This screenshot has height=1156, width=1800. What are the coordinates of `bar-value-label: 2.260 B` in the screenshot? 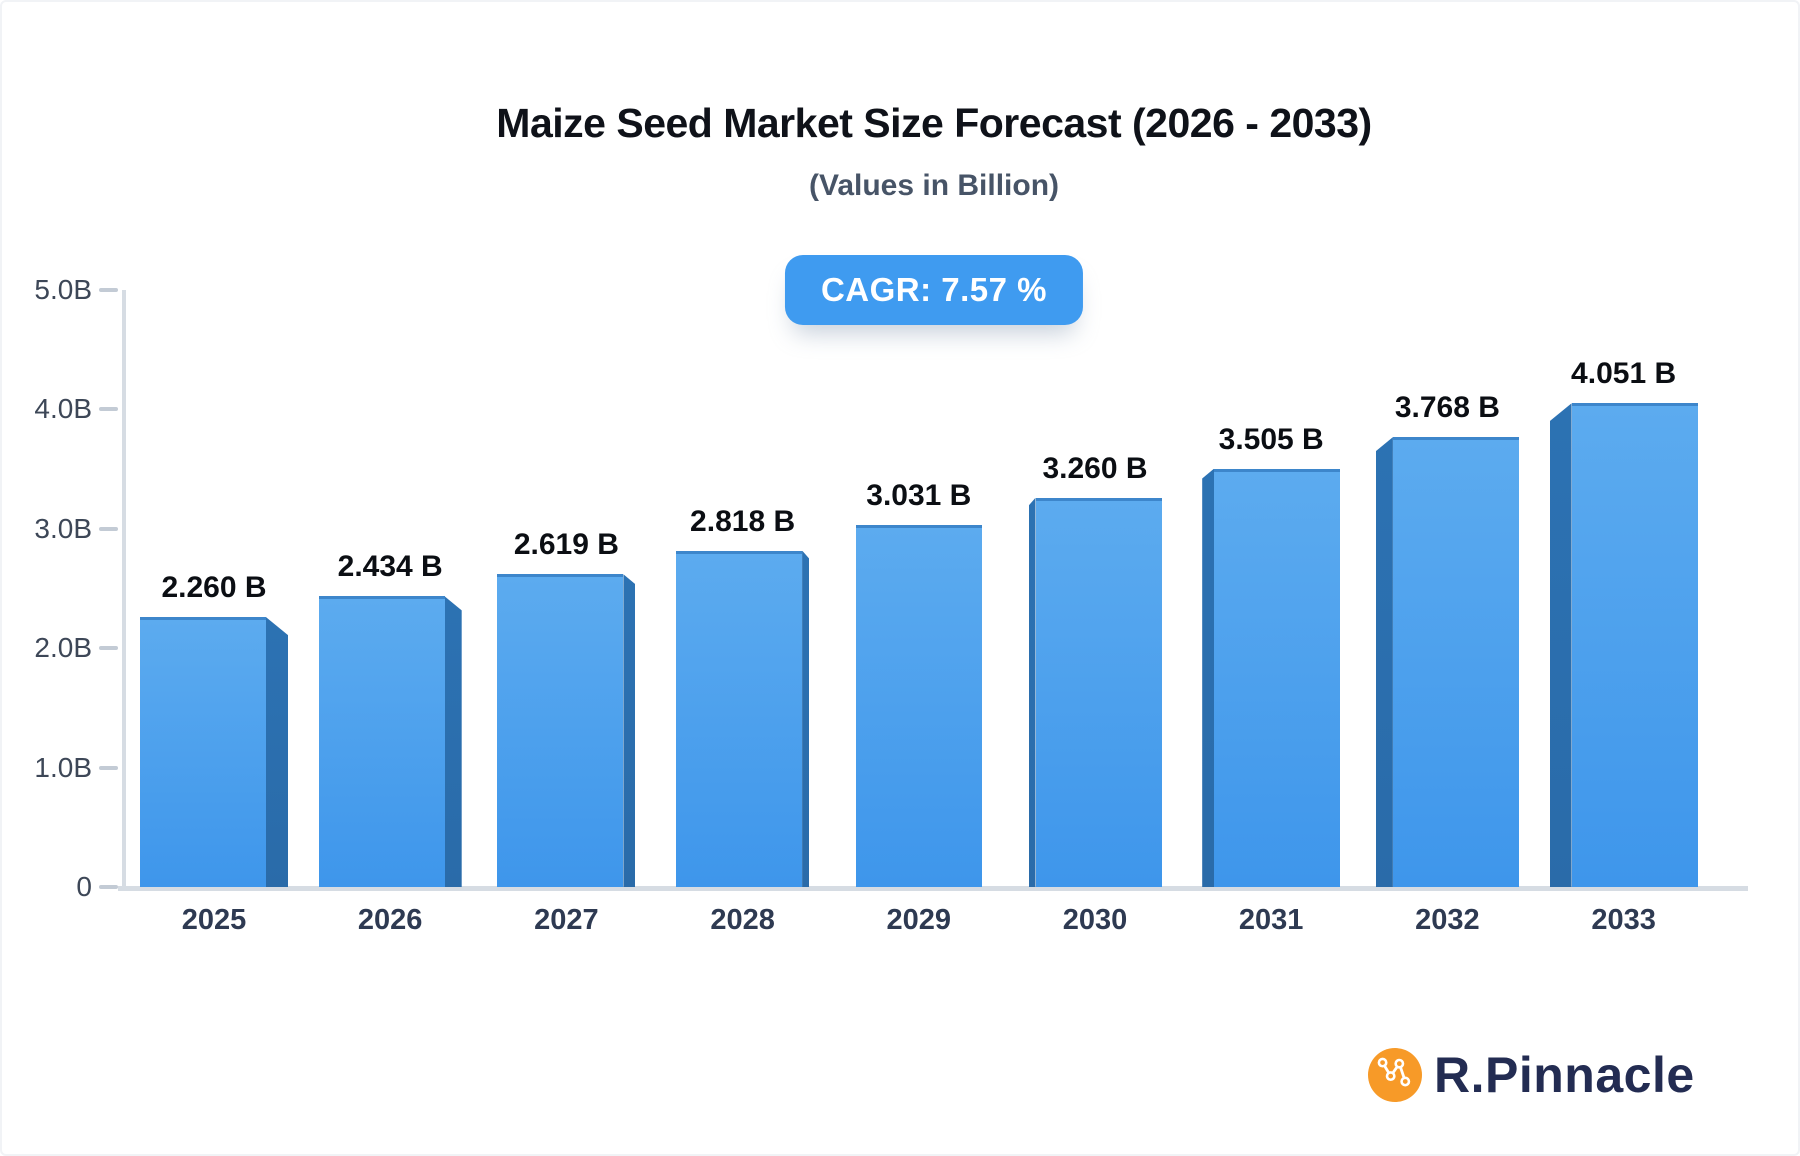 It's located at (214, 588).